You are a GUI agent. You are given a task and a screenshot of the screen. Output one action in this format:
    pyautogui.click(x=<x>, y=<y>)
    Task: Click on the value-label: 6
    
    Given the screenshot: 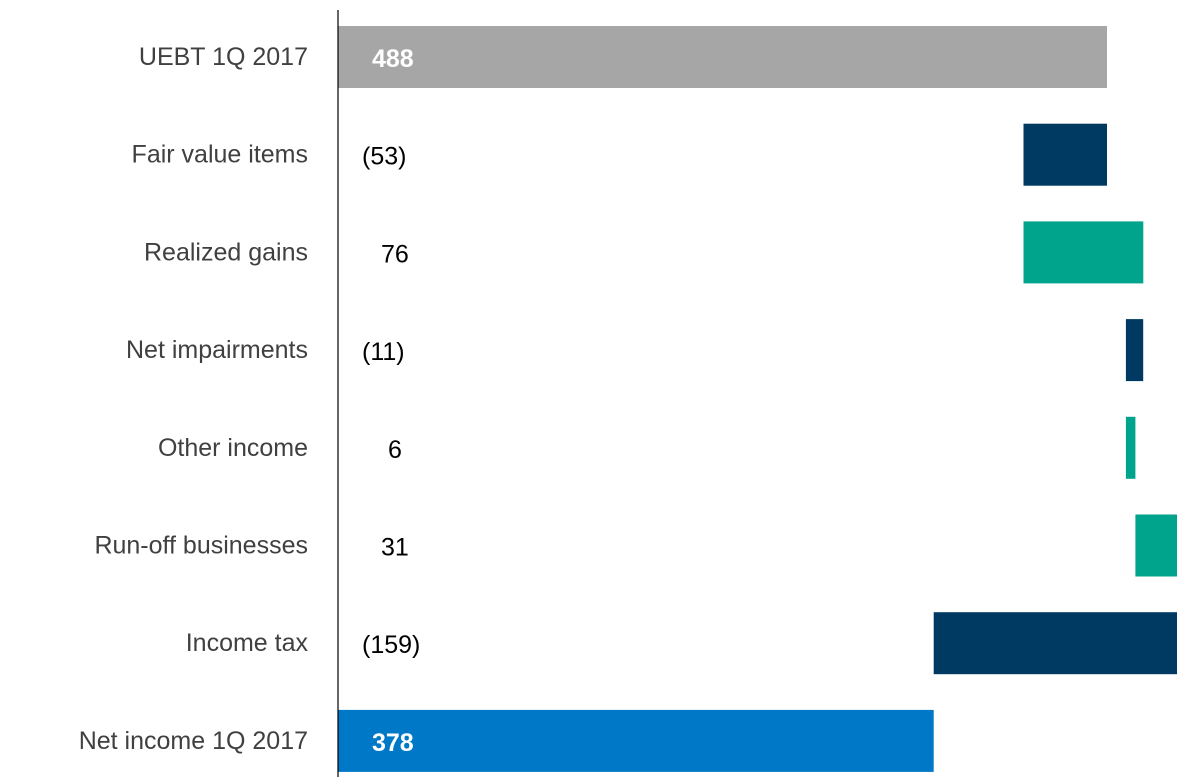 What is the action you would take?
    pyautogui.click(x=395, y=450)
    